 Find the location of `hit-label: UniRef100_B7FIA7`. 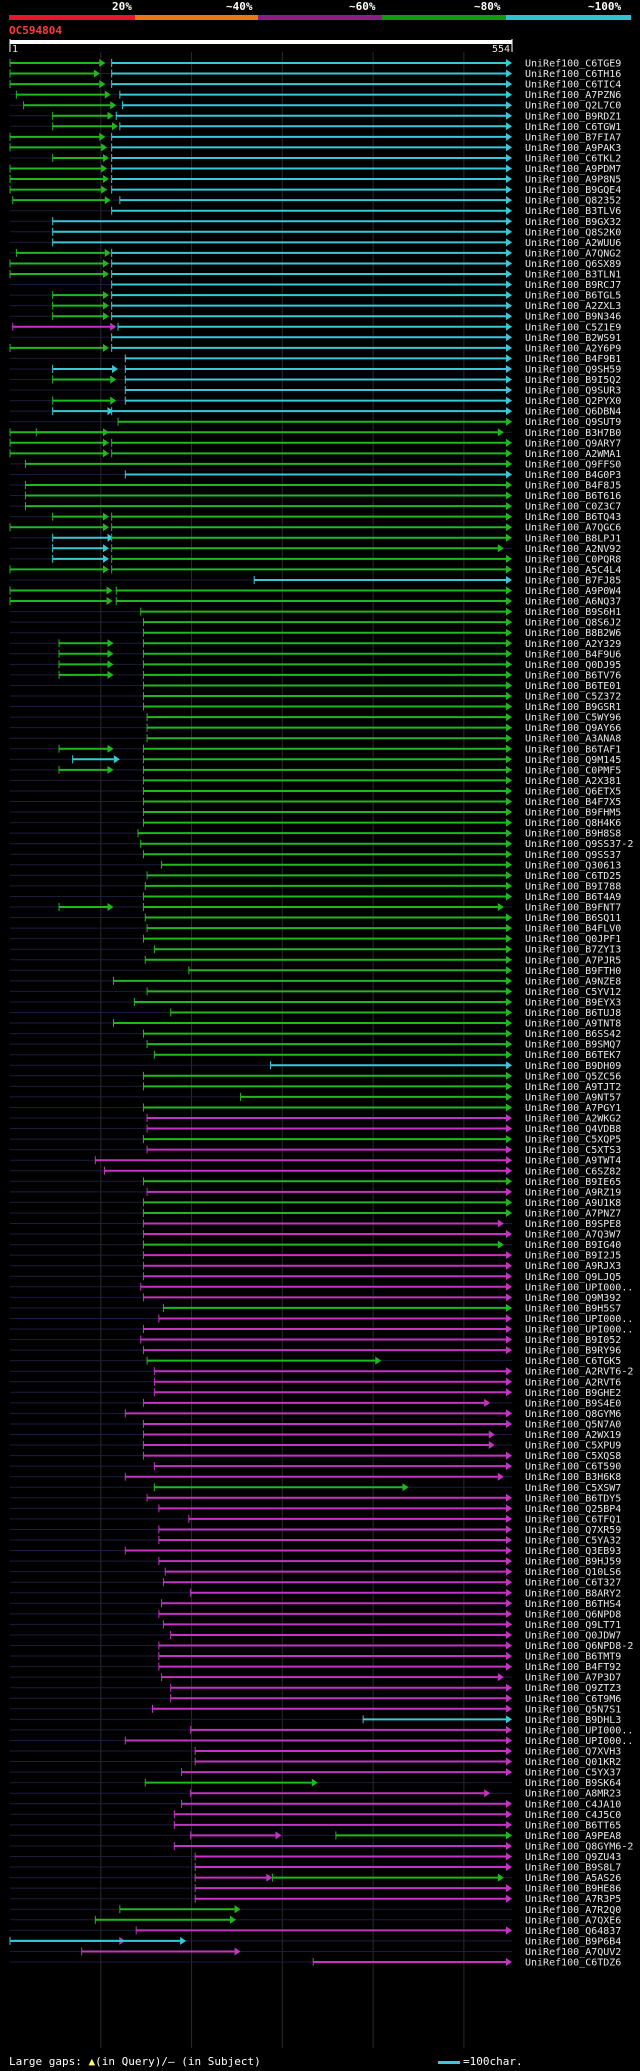

hit-label: UniRef100_B7FIA7 is located at coordinates (573, 137).